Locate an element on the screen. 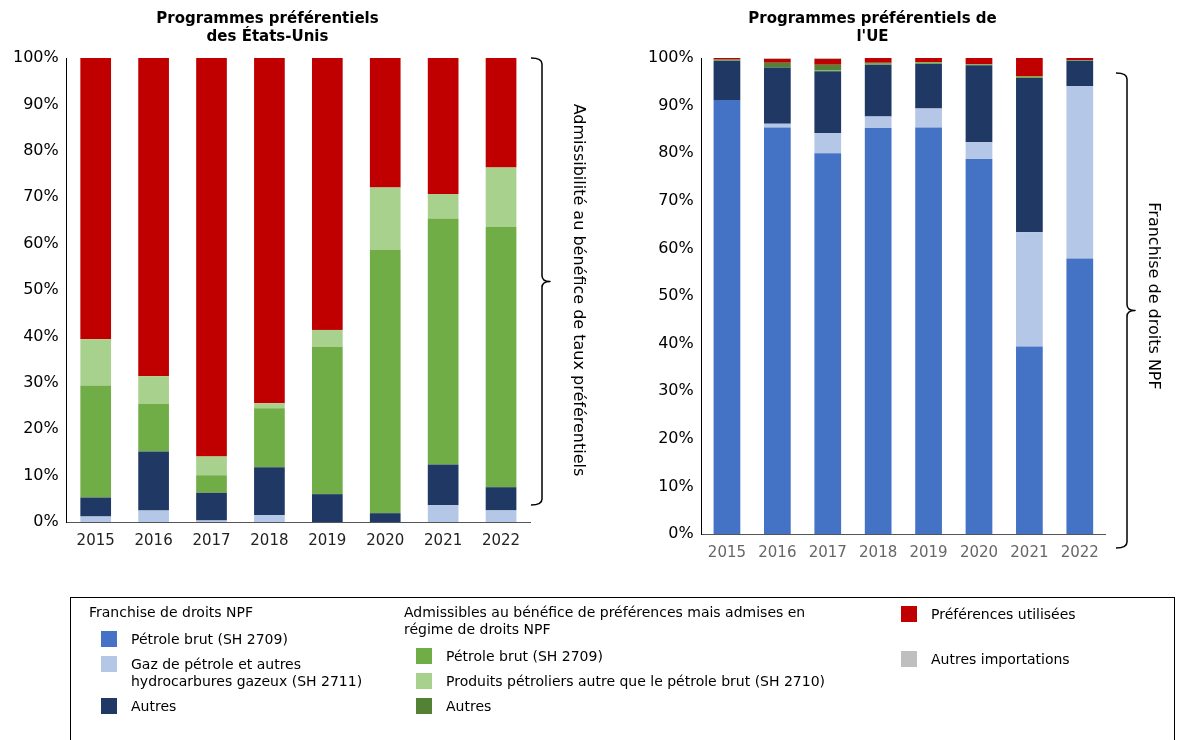 The height and width of the screenshot is (740, 1185). legend-label: Produits pétroliers autre que le pétrole brut (SH 2710) is located at coordinates (636, 681).